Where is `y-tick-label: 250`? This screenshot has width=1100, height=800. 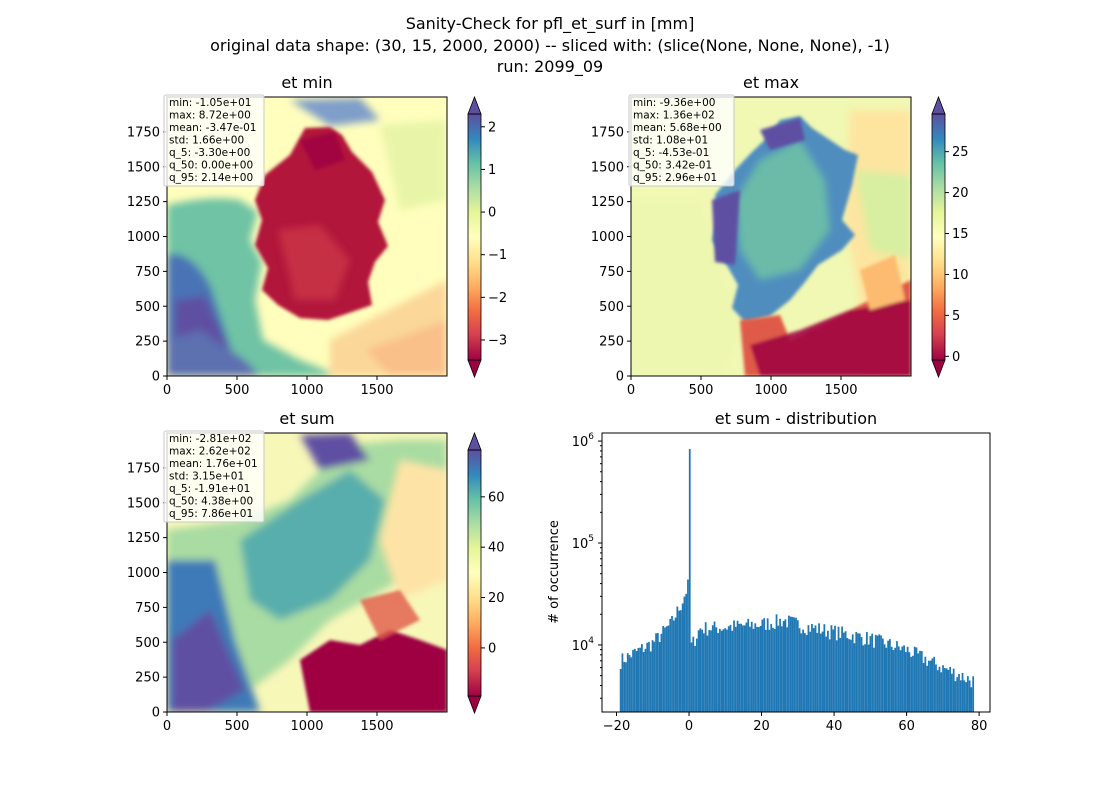 y-tick-label: 250 is located at coordinates (147, 342).